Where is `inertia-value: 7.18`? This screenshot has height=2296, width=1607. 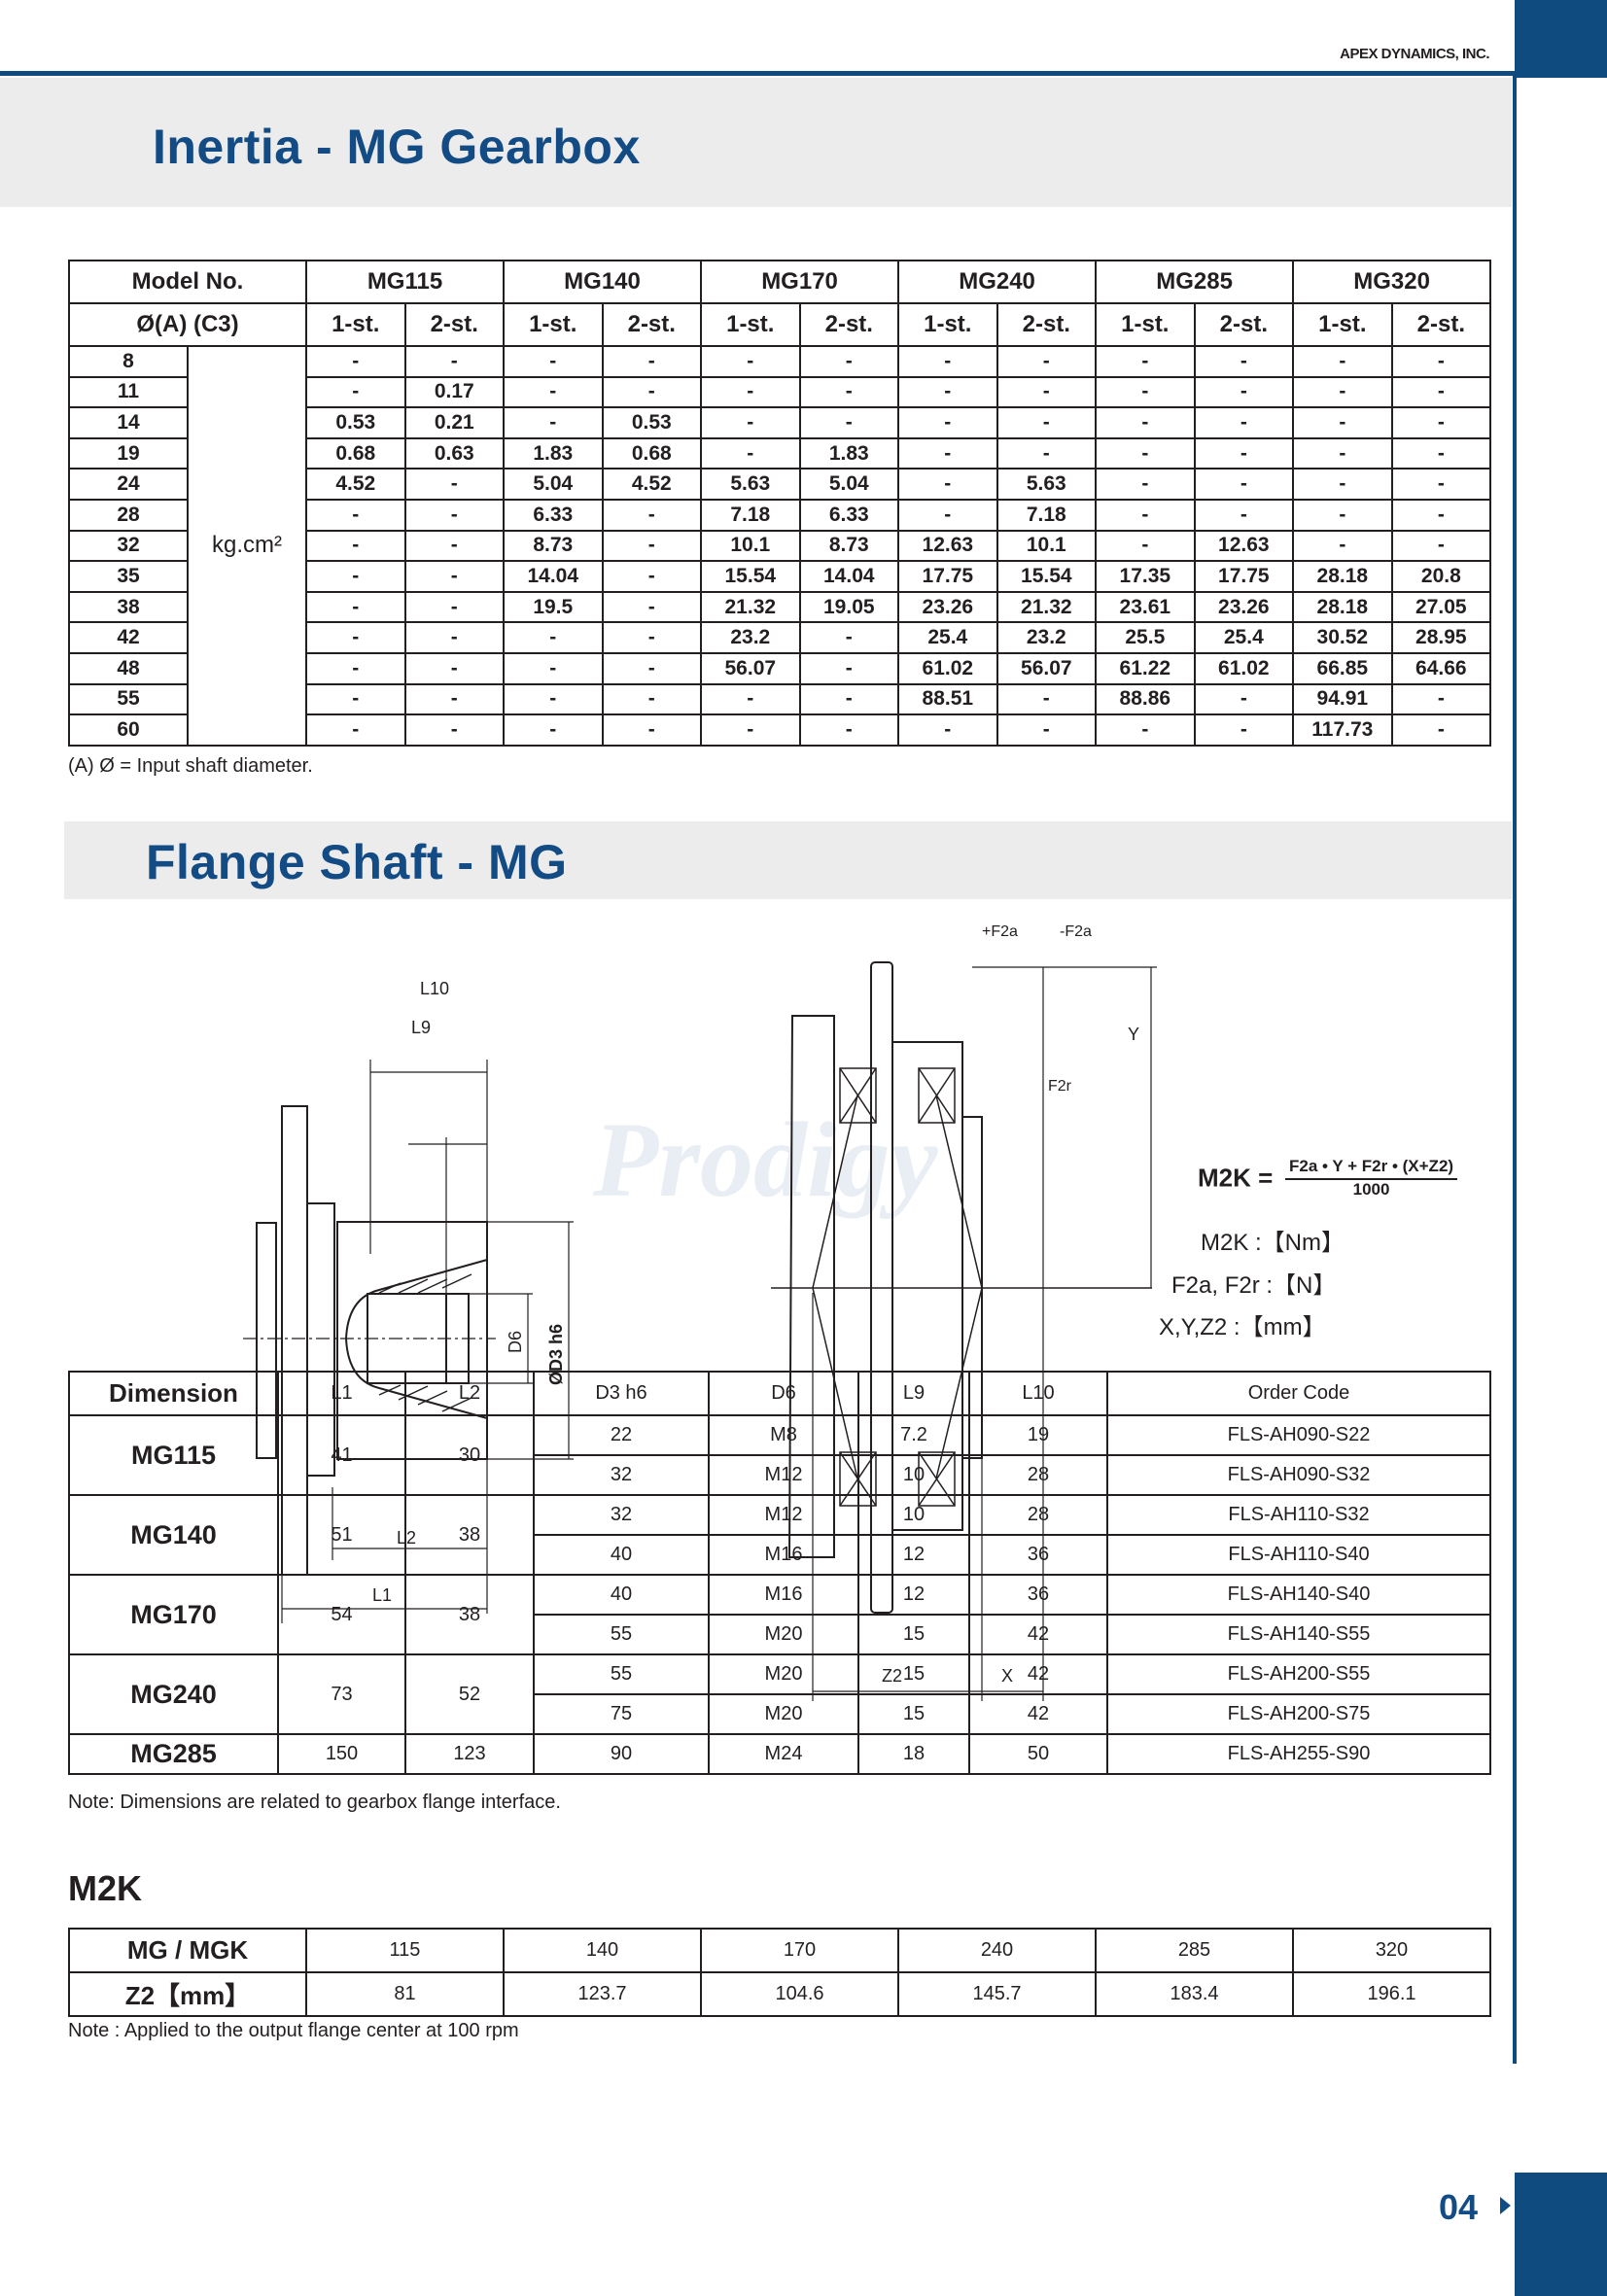 inertia-value: 7.18 is located at coordinates (750, 515).